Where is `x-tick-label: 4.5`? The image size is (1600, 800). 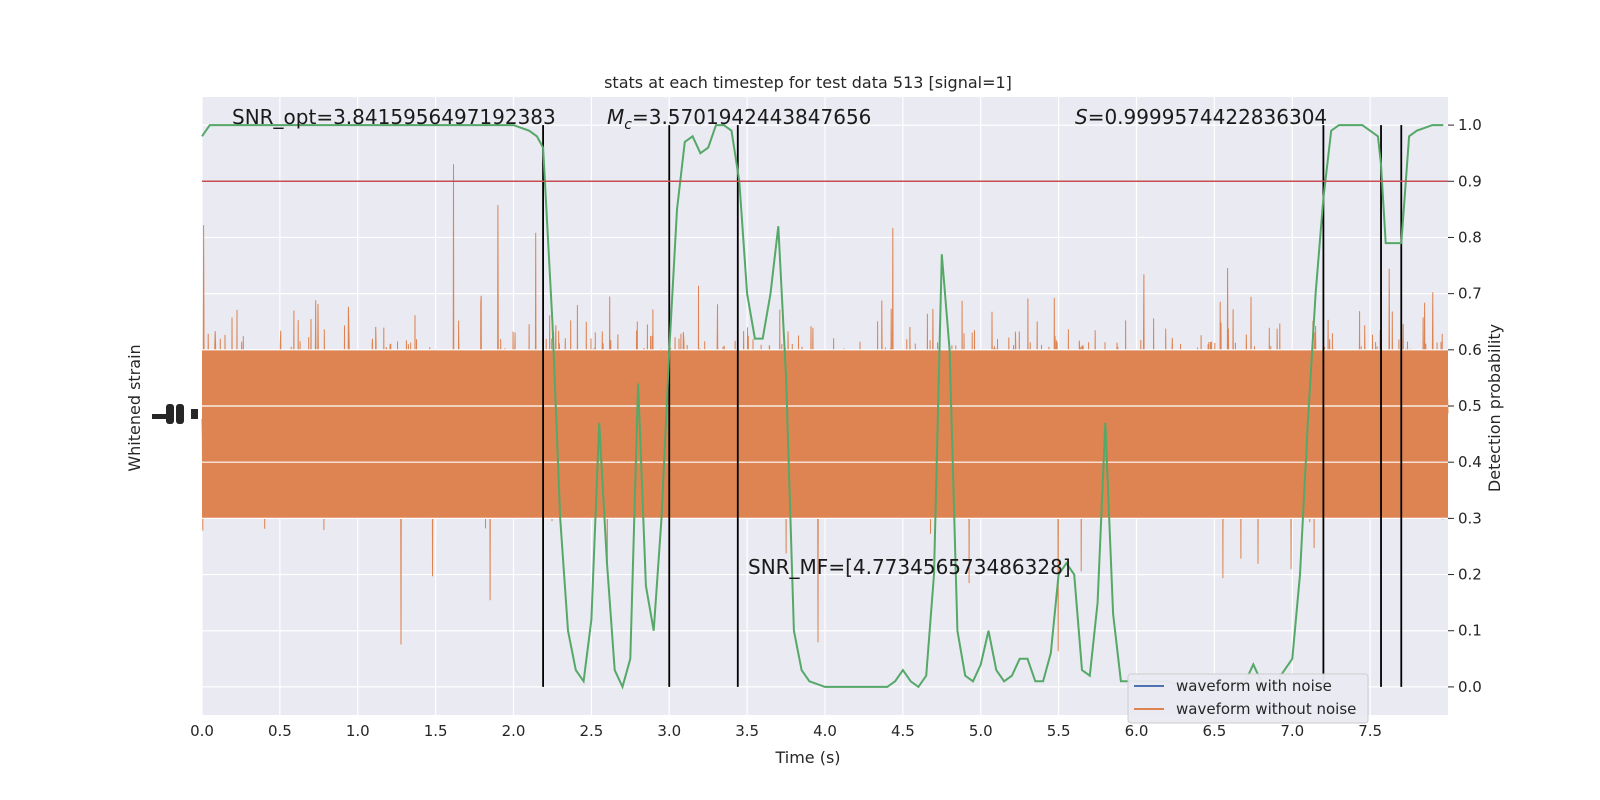 x-tick-label: 4.5 is located at coordinates (903, 731).